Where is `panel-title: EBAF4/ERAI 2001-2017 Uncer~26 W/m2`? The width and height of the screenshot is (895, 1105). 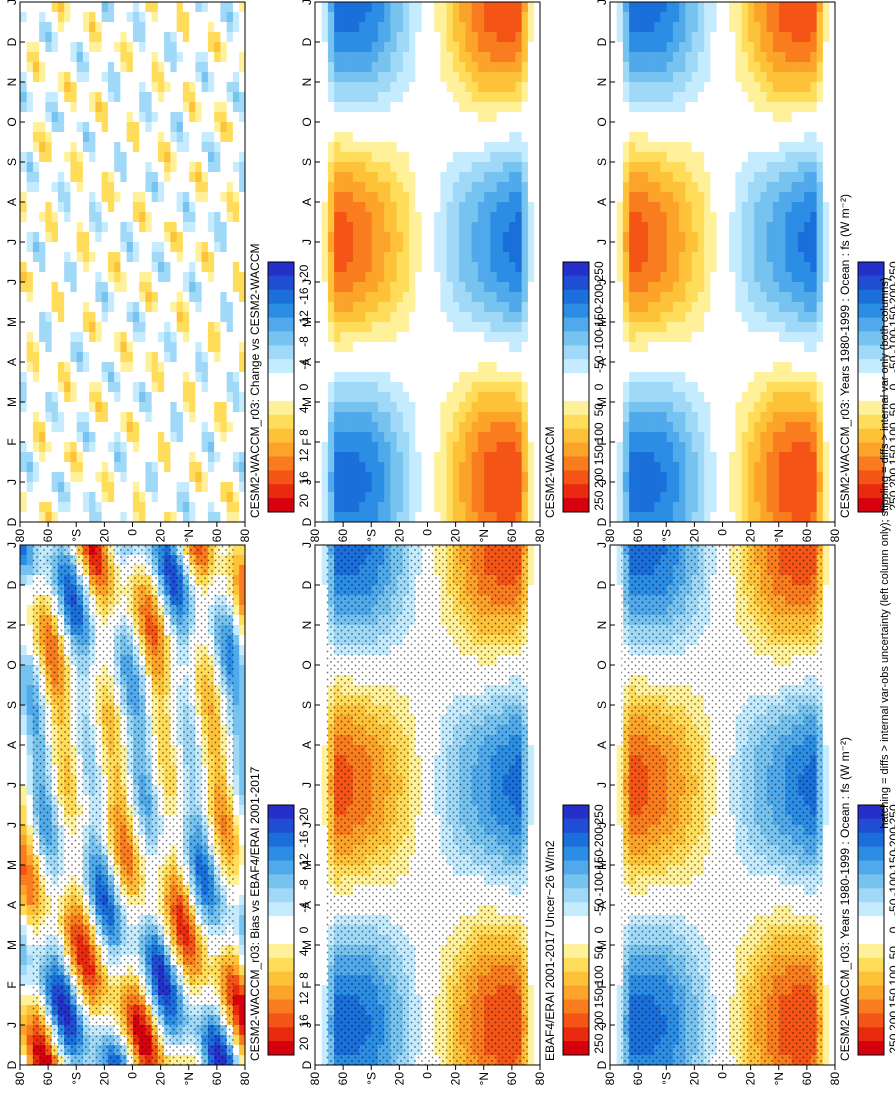 panel-title: EBAF4/ERAI 2001-2017 Uncer~26 W/m2 is located at coordinates (550, 950).